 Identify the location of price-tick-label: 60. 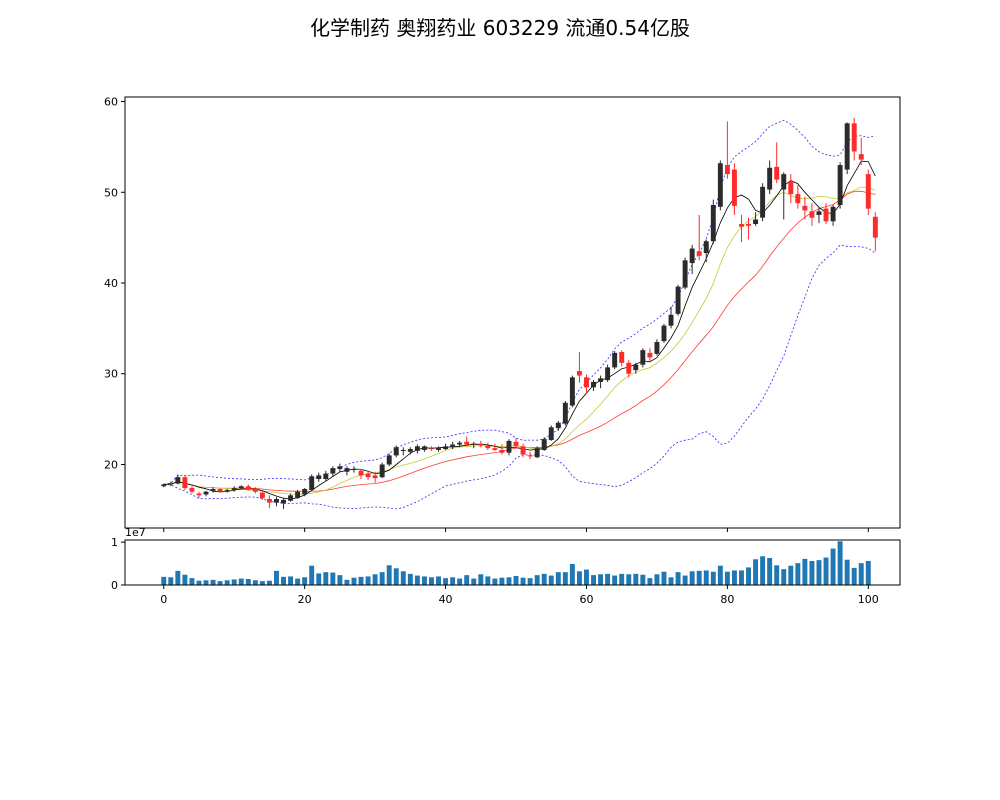
(111, 102).